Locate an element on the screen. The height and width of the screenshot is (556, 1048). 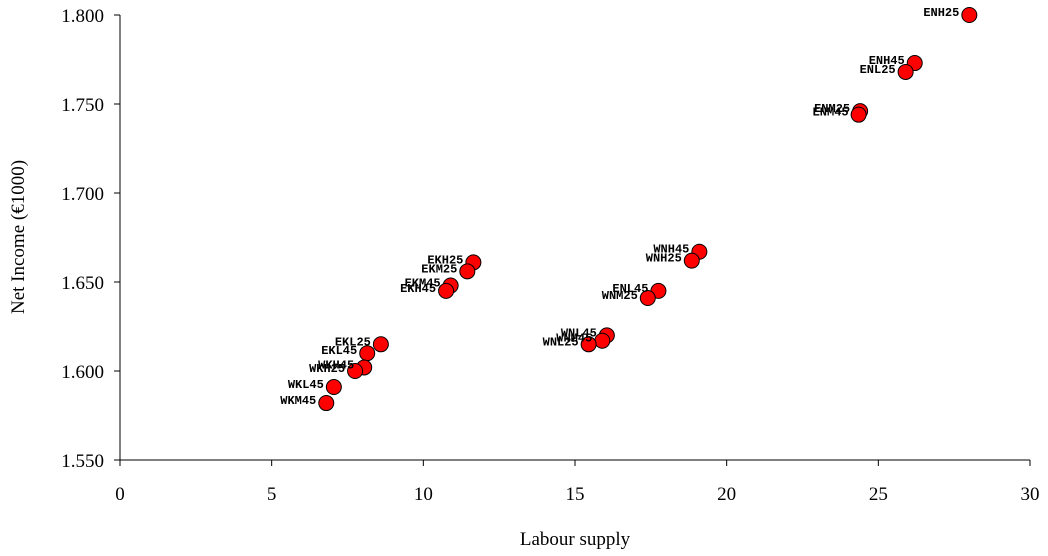
data-point-label: WNH45 is located at coordinates (671, 250).